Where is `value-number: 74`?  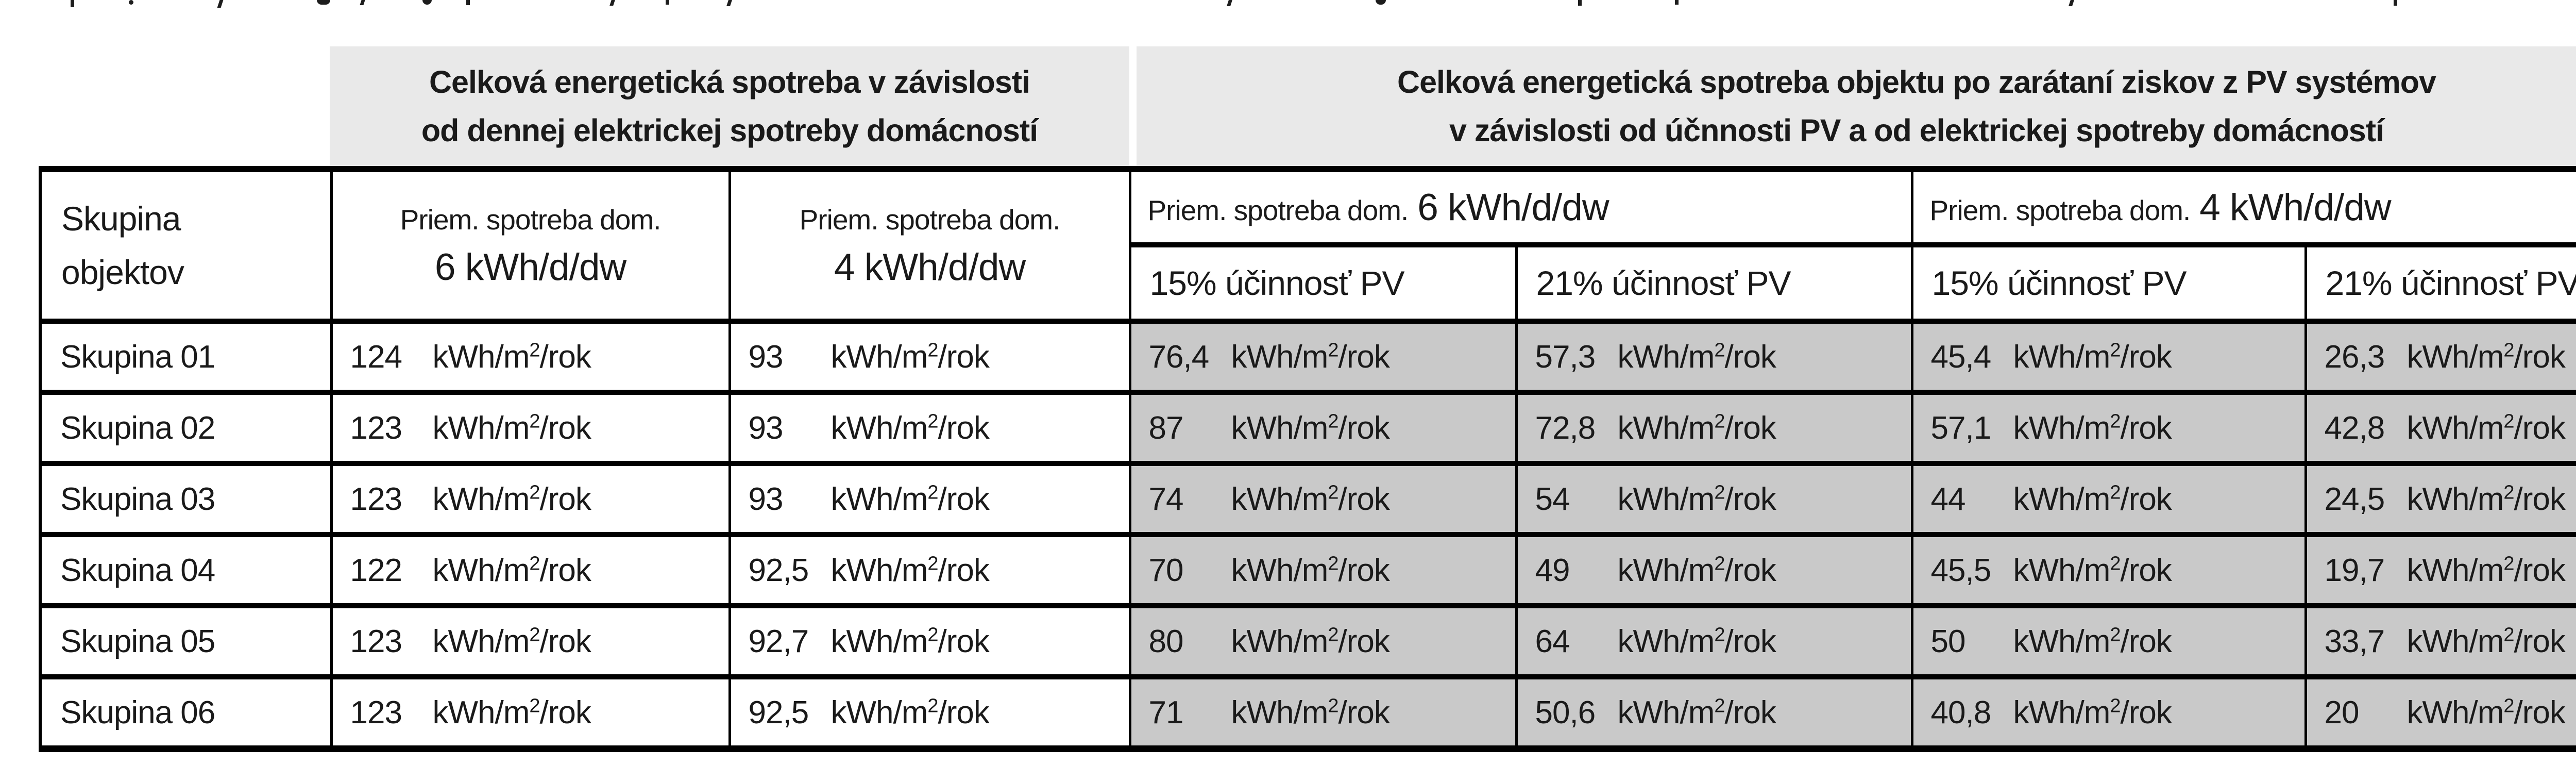 value-number: 74 is located at coordinates (1166, 499).